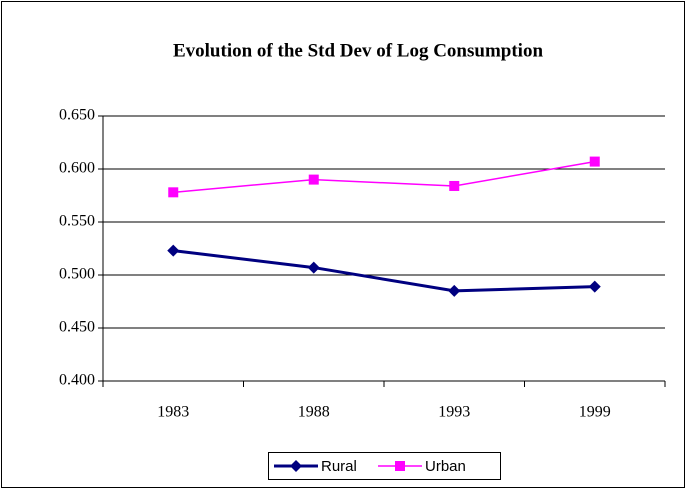  Describe the element at coordinates (314, 412) in the screenshot. I see `x-tick-label: 1988` at that location.